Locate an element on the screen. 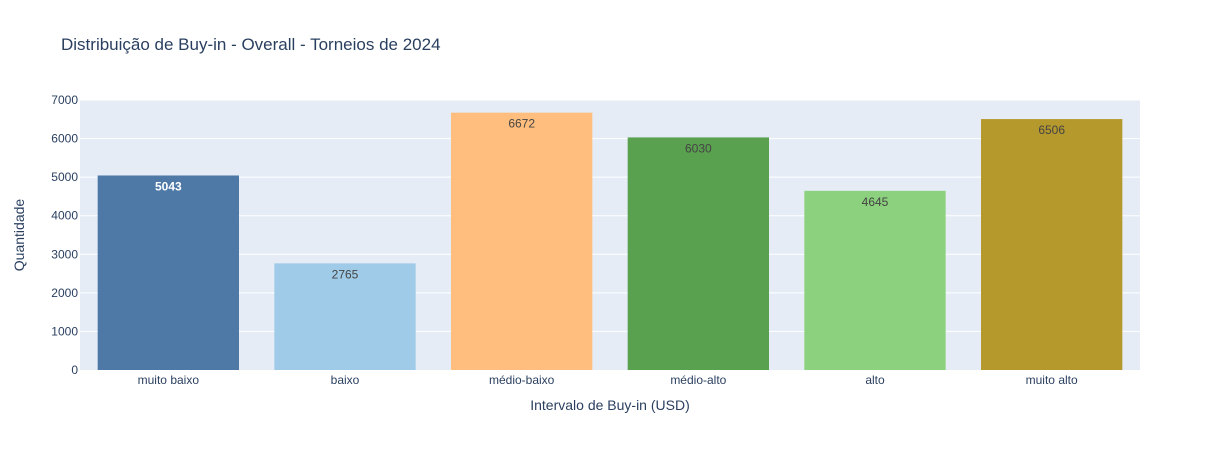 This screenshot has height=450, width=1220. bar-data-label: 6672 is located at coordinates (521, 124).